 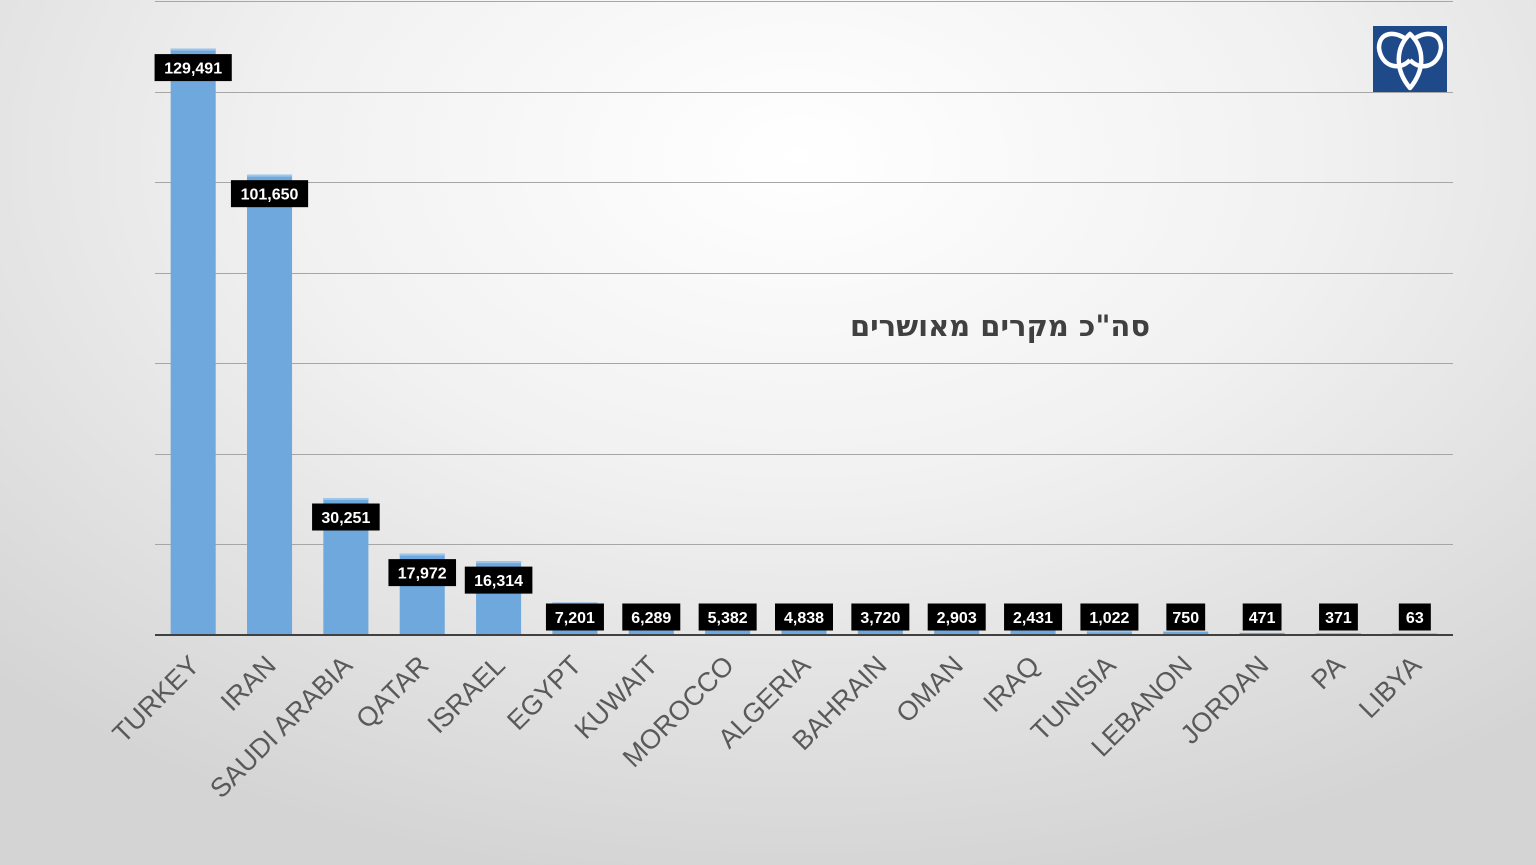 I want to click on data-label-text: 5,382, so click(x=728, y=618).